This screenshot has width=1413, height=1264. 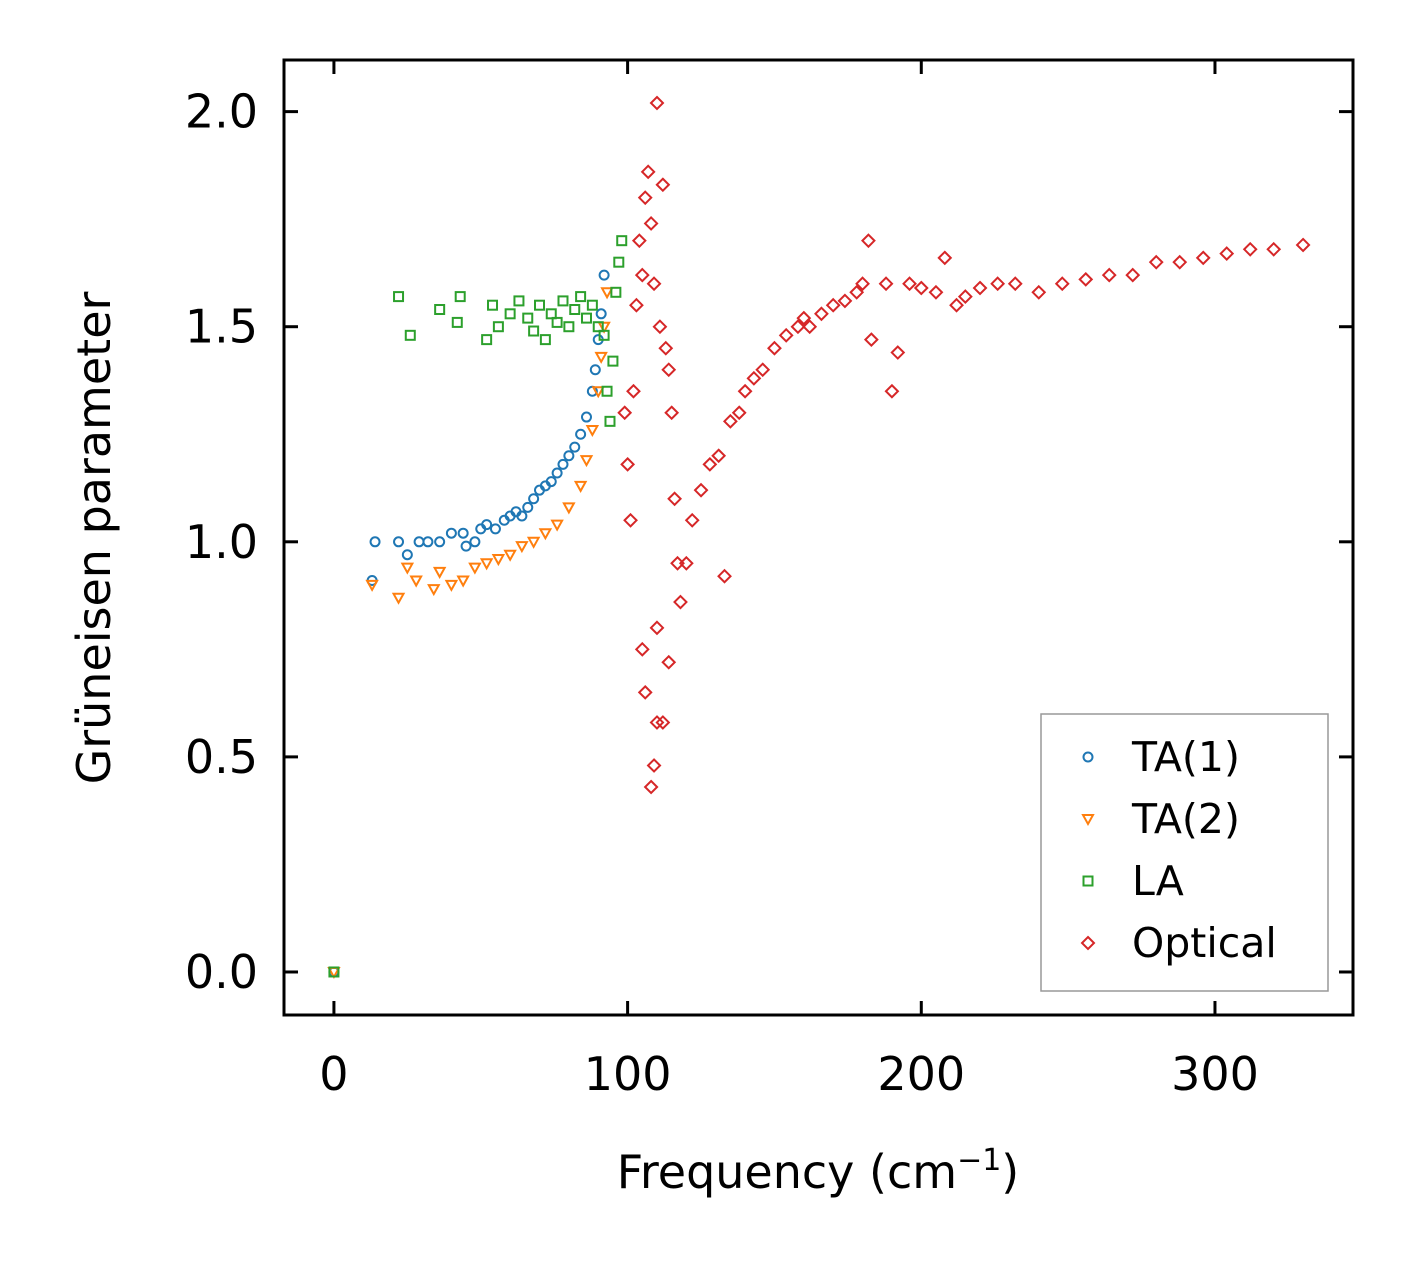 I want to click on legend: TA(1) TA(2) LA Optical, so click(x=1184, y=852).